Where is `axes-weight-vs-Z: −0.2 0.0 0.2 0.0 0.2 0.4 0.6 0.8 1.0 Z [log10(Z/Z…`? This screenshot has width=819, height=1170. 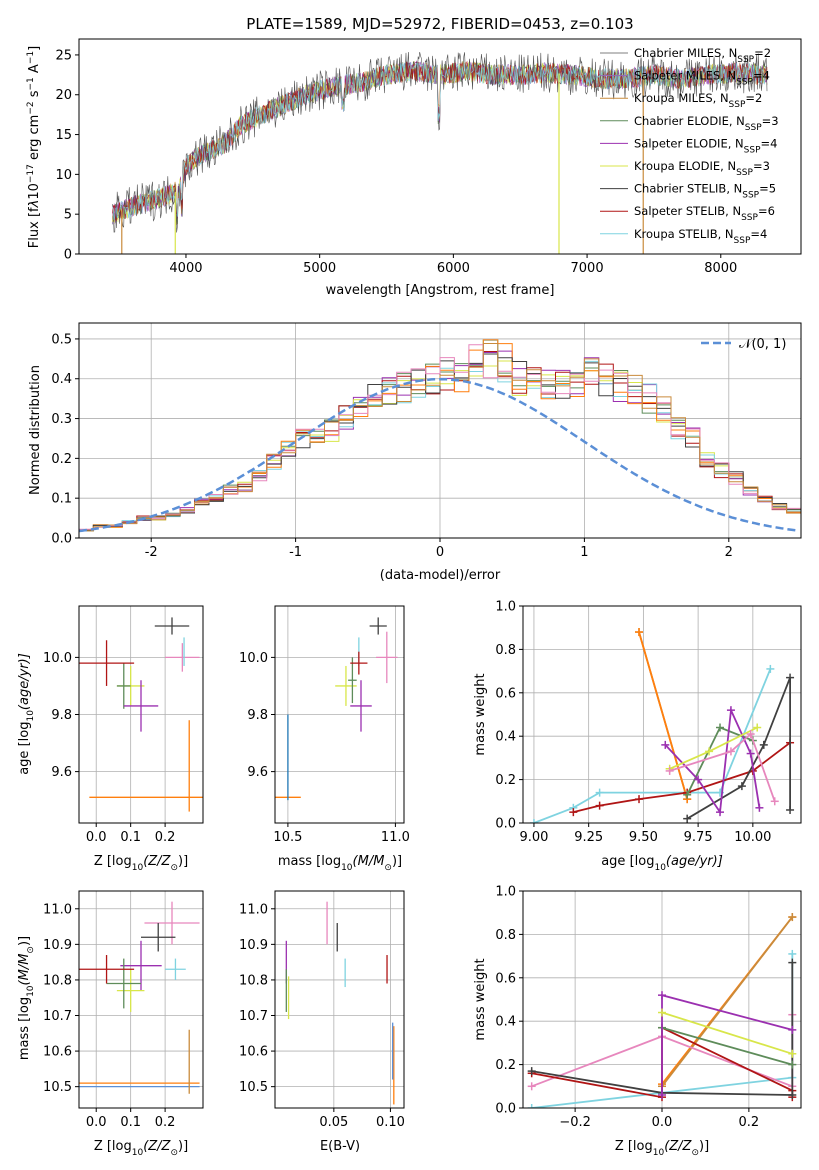 axes-weight-vs-Z: −0.2 0.0 0.2 0.0 0.2 0.4 0.6 0.8 1.0 Z [log10(Z/Z… is located at coordinates (637, 1021).